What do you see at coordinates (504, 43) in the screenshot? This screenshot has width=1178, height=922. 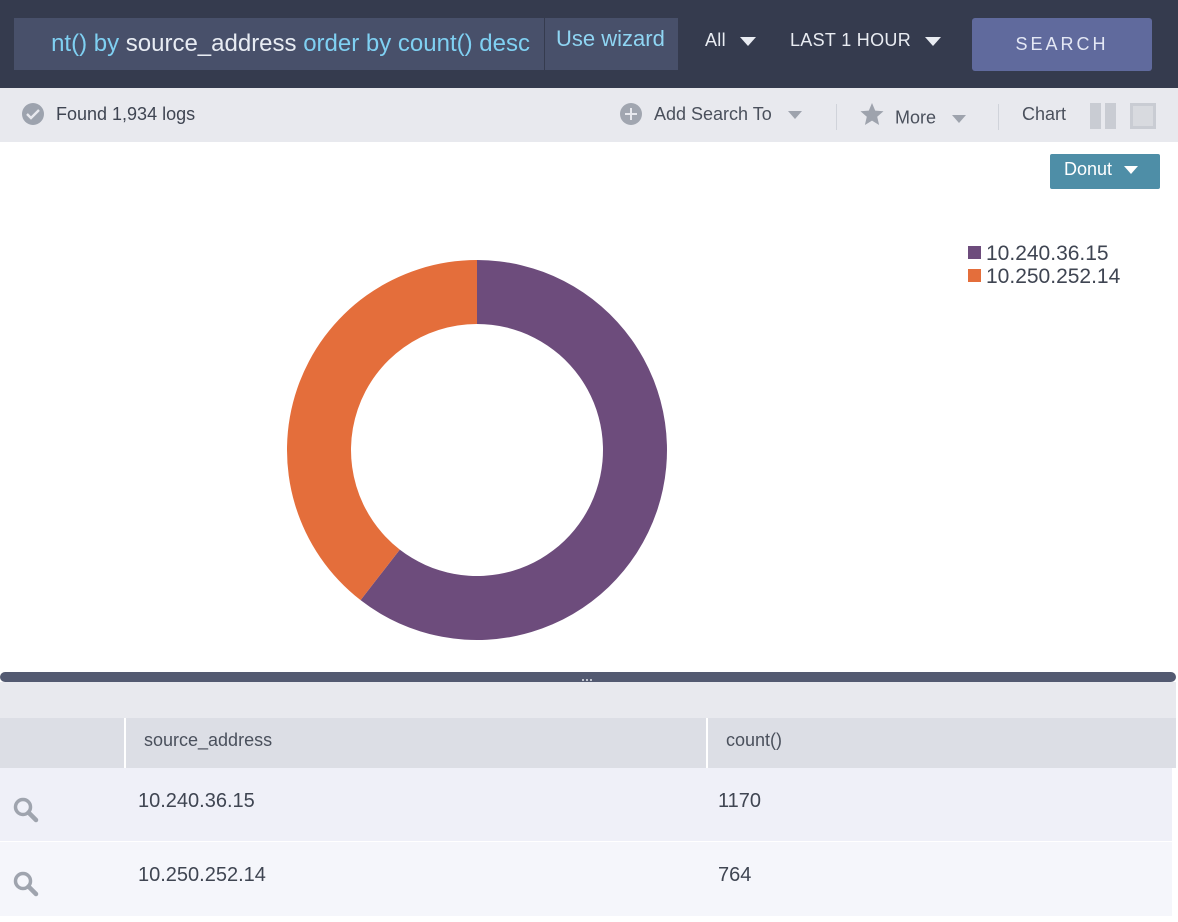 I see `query-token: desc` at bounding box center [504, 43].